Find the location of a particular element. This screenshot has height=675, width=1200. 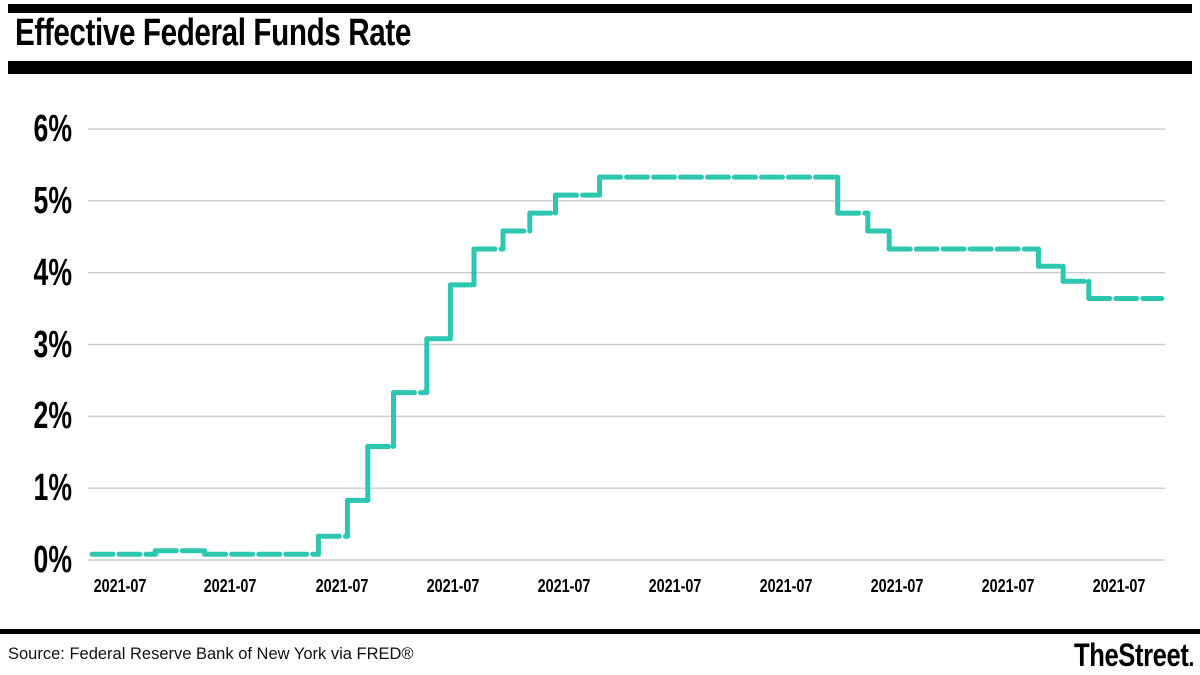

thestreet-logo-text: TheStreet is located at coordinates (1131, 655).